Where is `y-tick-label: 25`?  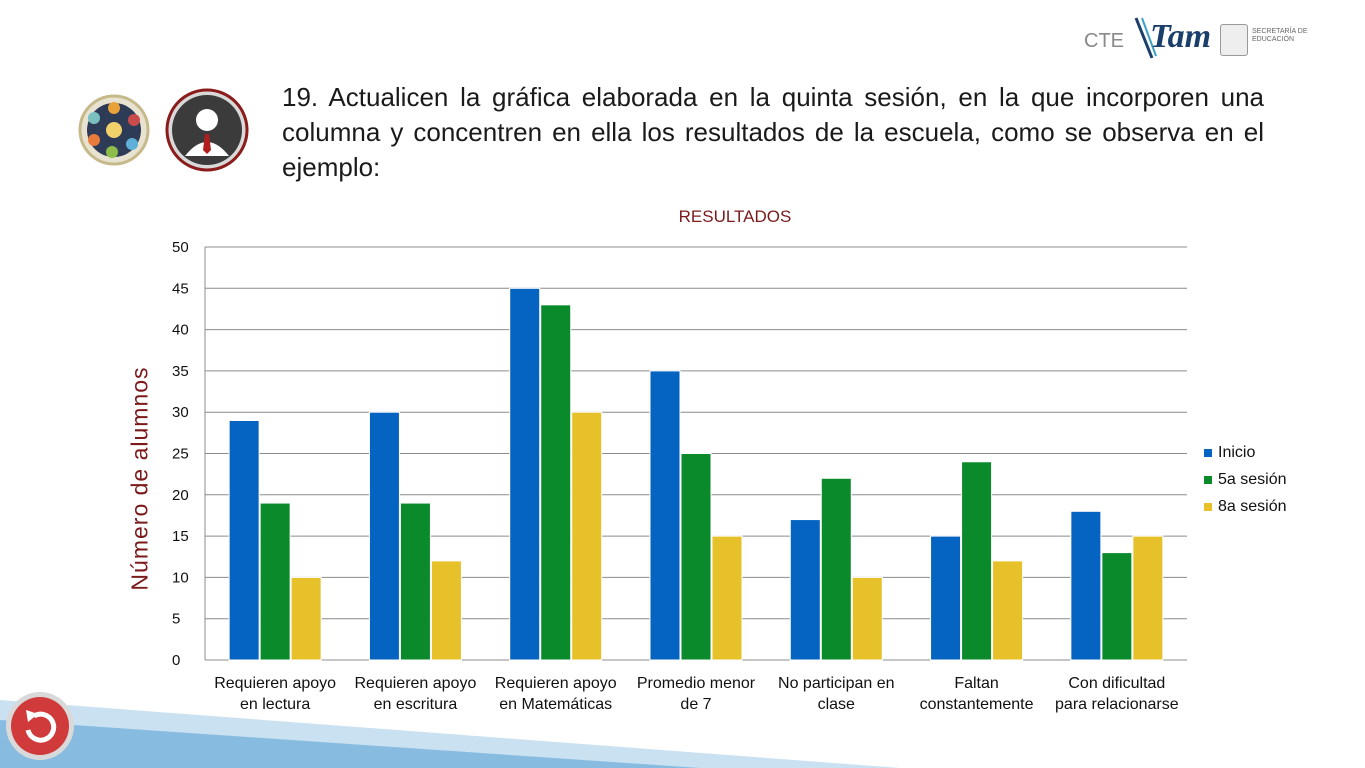
y-tick-label: 25 is located at coordinates (180, 454).